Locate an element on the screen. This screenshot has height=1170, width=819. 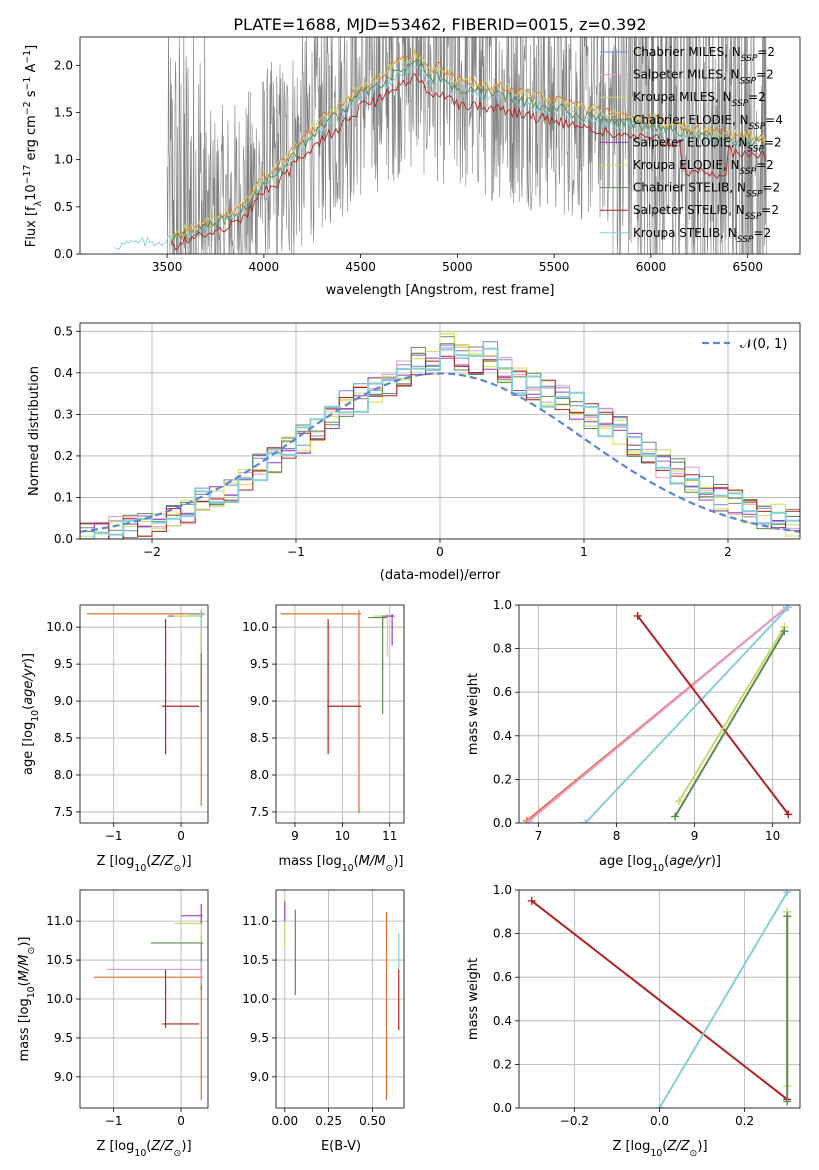
spectrum-legend-label: Kroupa MILES, NSSP=2 is located at coordinates (699, 99).